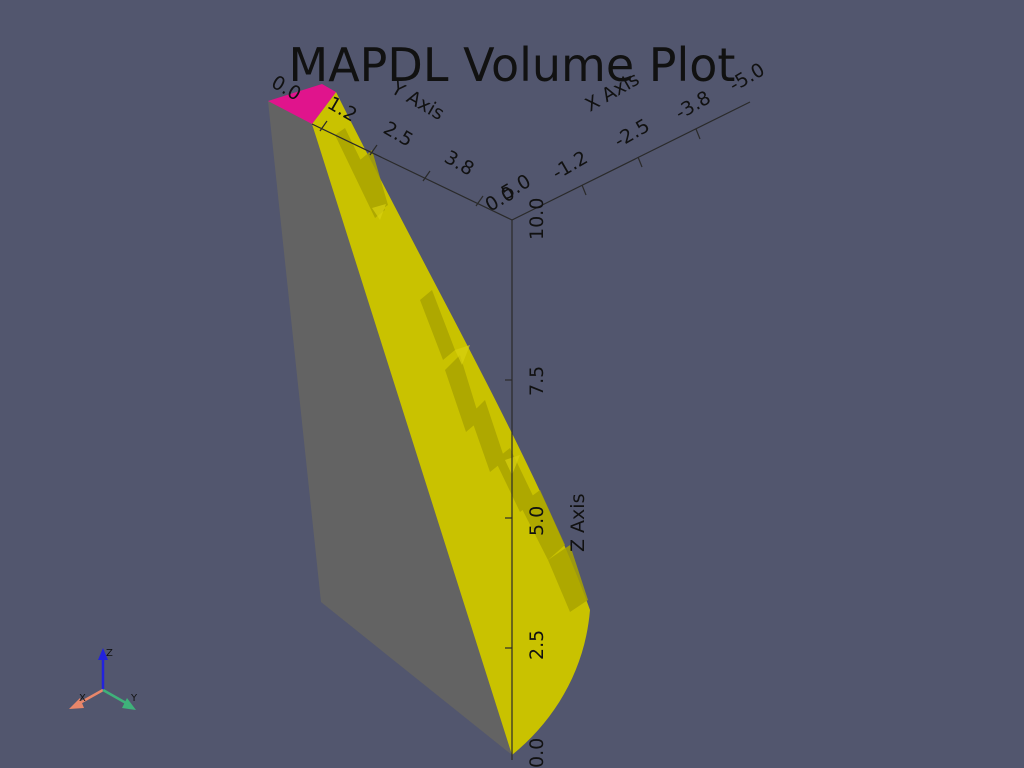 Image resolution: width=1024 pixels, height=768 pixels. I want to click on triad-y-label: Y, so click(134, 698).